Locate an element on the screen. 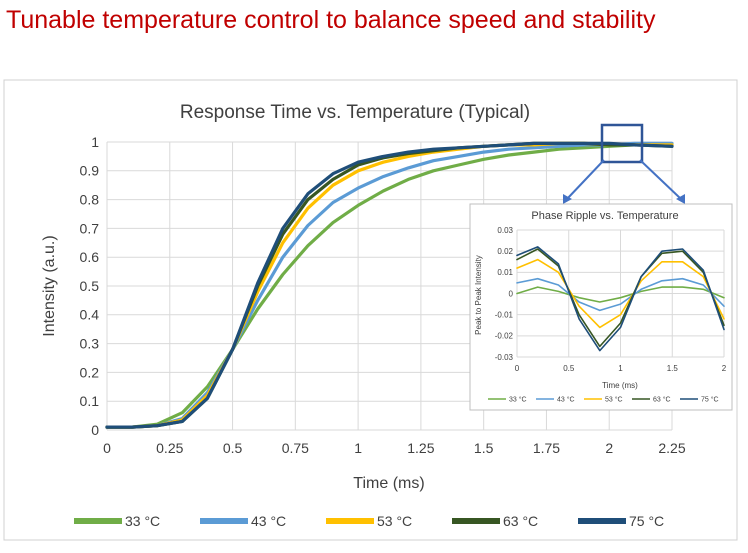 Image resolution: width=748 pixels, height=553 pixels. inset-x-tick-label: 1.5 is located at coordinates (673, 368).